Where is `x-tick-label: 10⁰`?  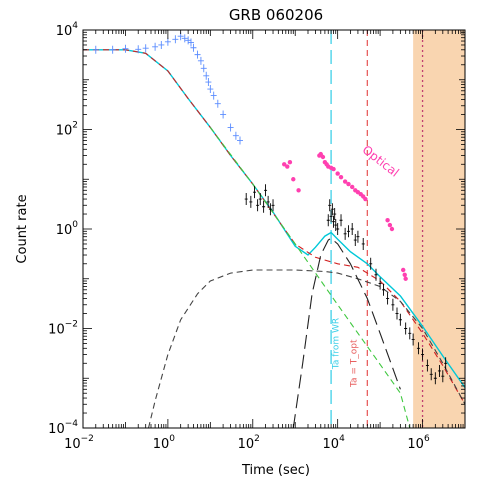
x-tick-label: 10⁰ is located at coordinates (164, 443).